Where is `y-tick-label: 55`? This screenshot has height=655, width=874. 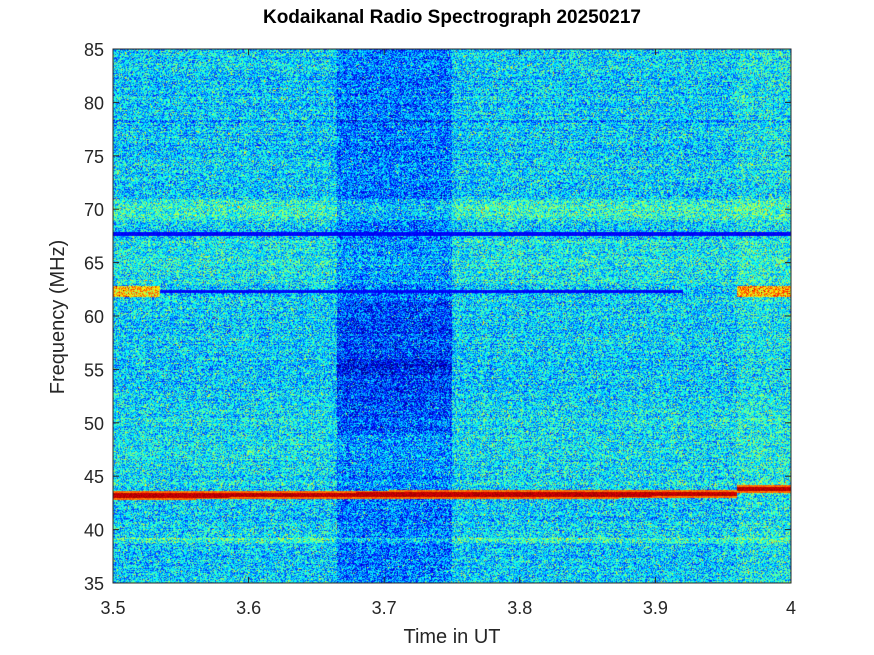
y-tick-label: 55 is located at coordinates (94, 370).